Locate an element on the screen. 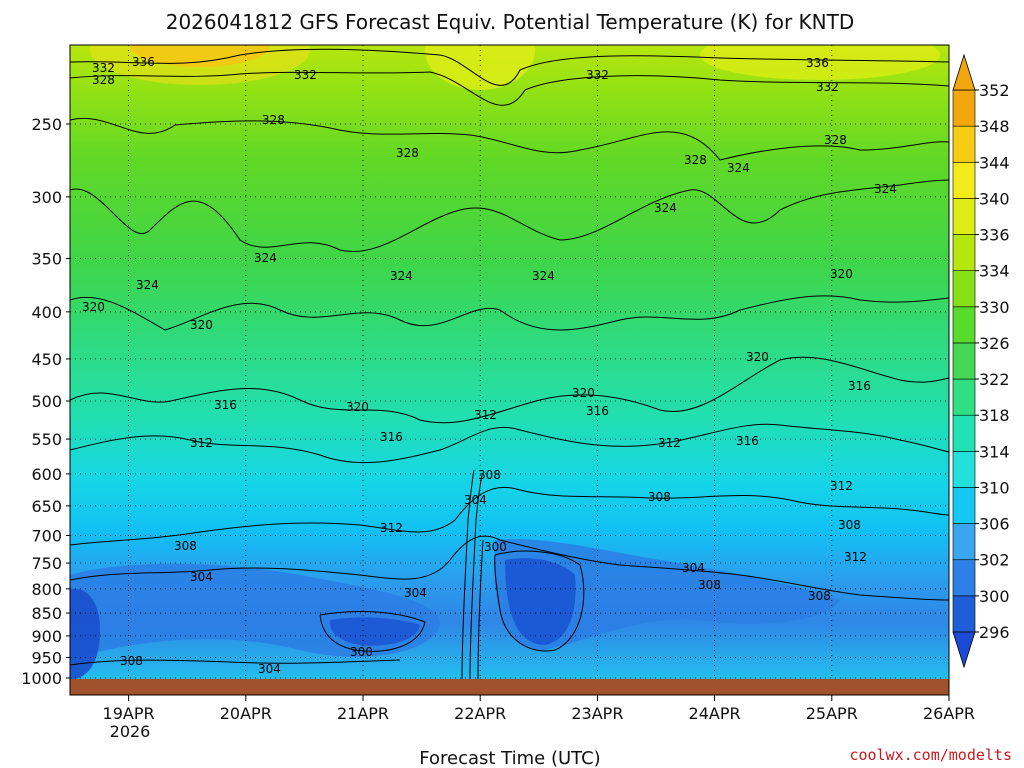 The width and height of the screenshot is (1024, 768). warm-core-east is located at coordinates (820, 62).